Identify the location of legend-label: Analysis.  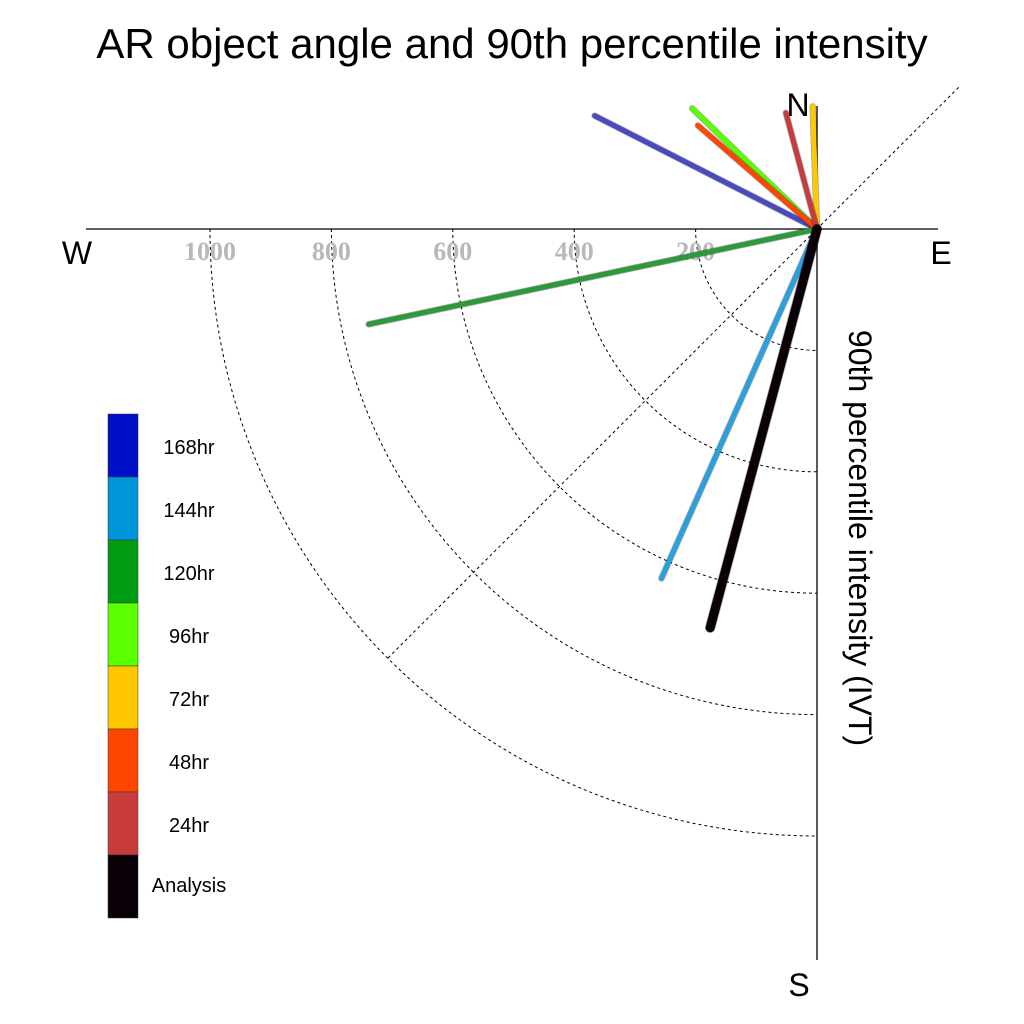
(189, 886).